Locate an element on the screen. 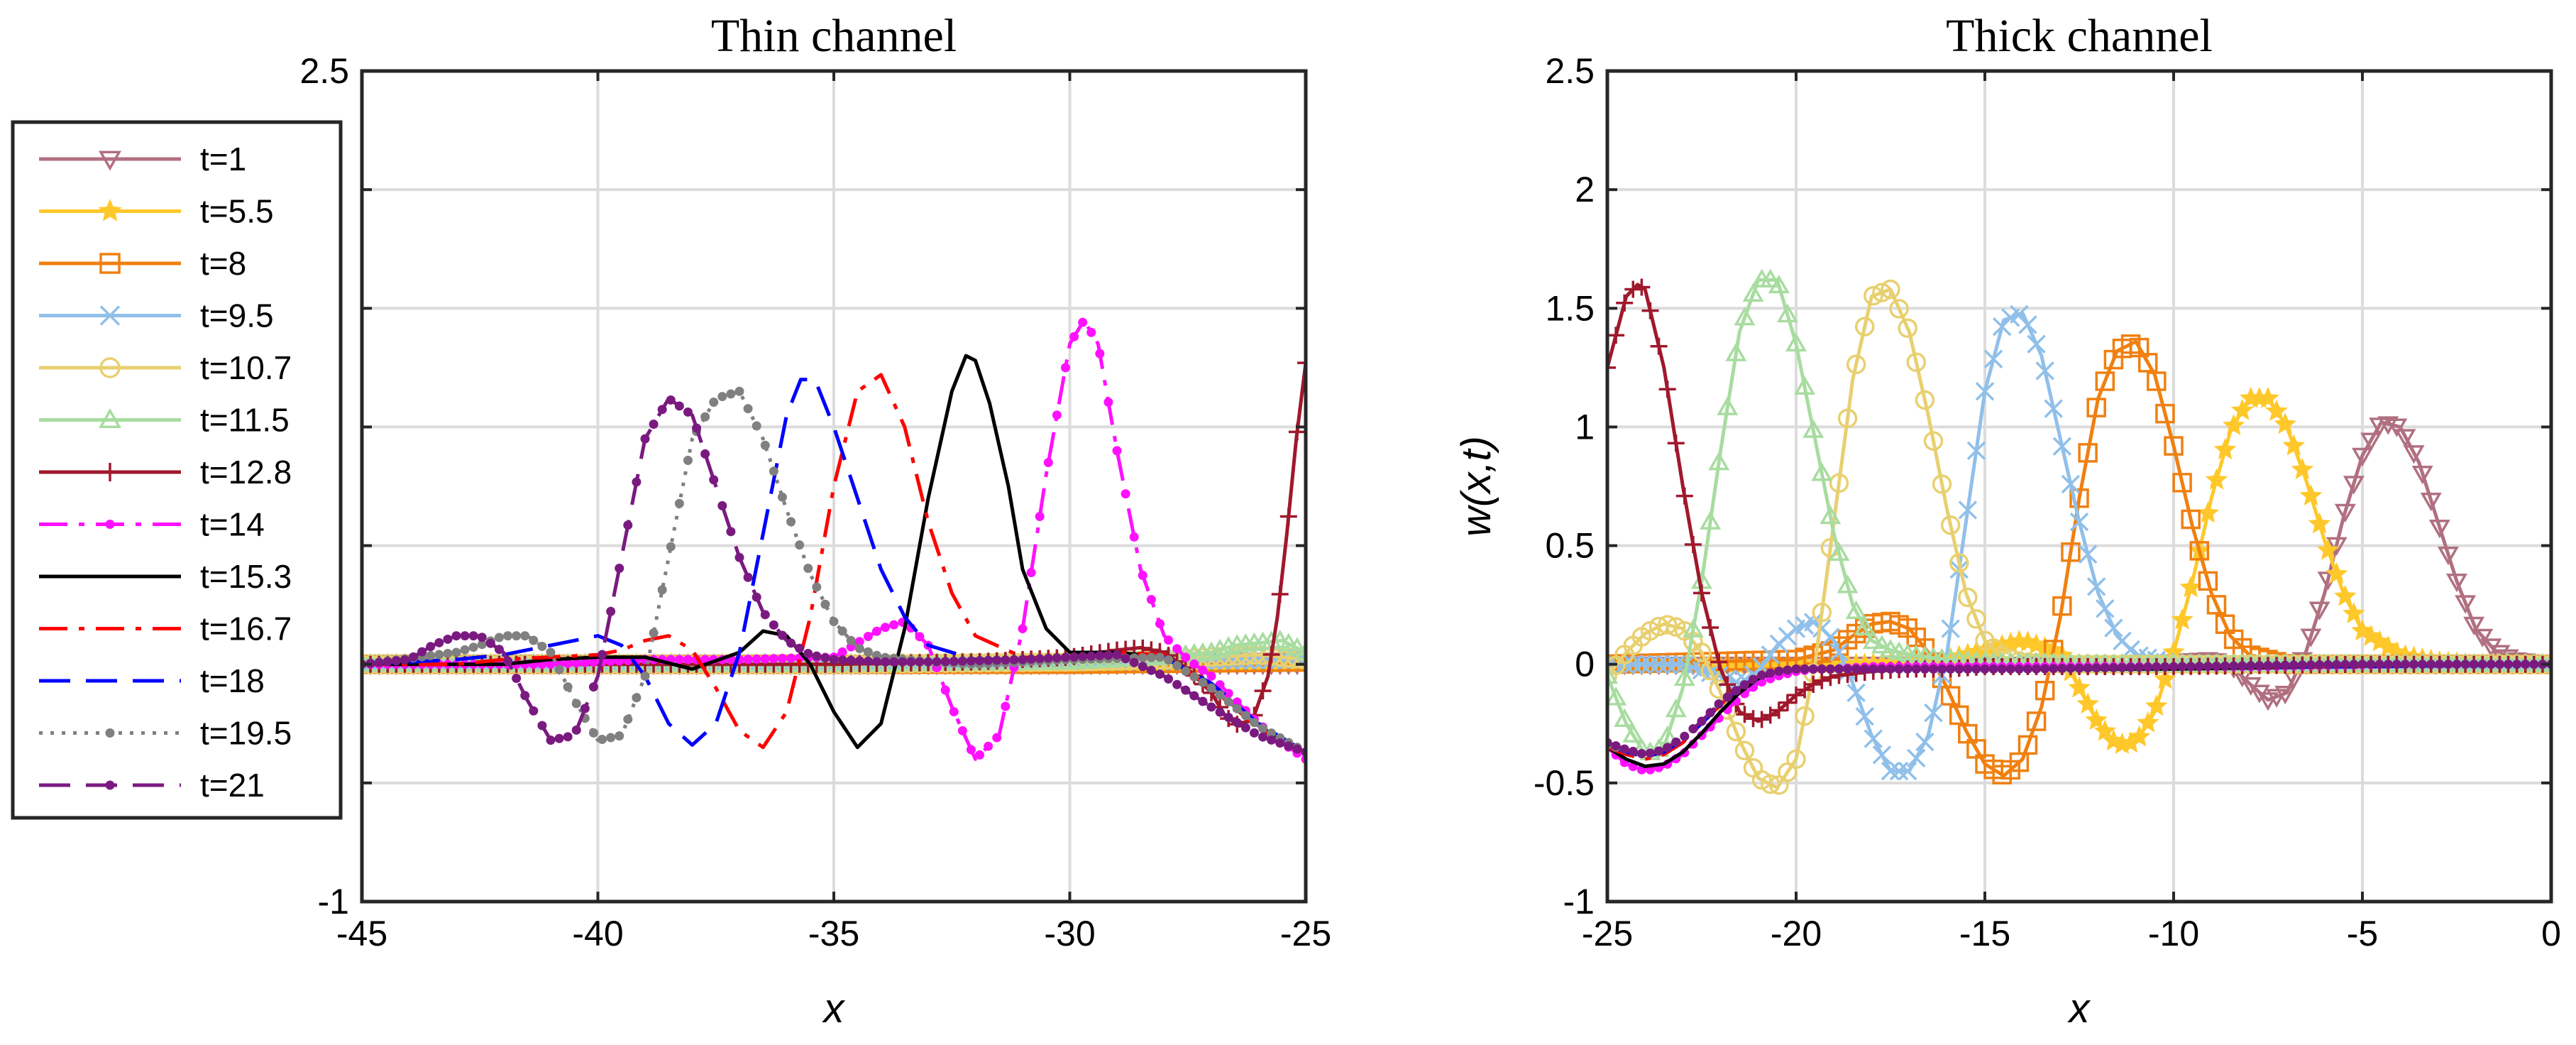  x-tick-label: -10 is located at coordinates (2173, 933).